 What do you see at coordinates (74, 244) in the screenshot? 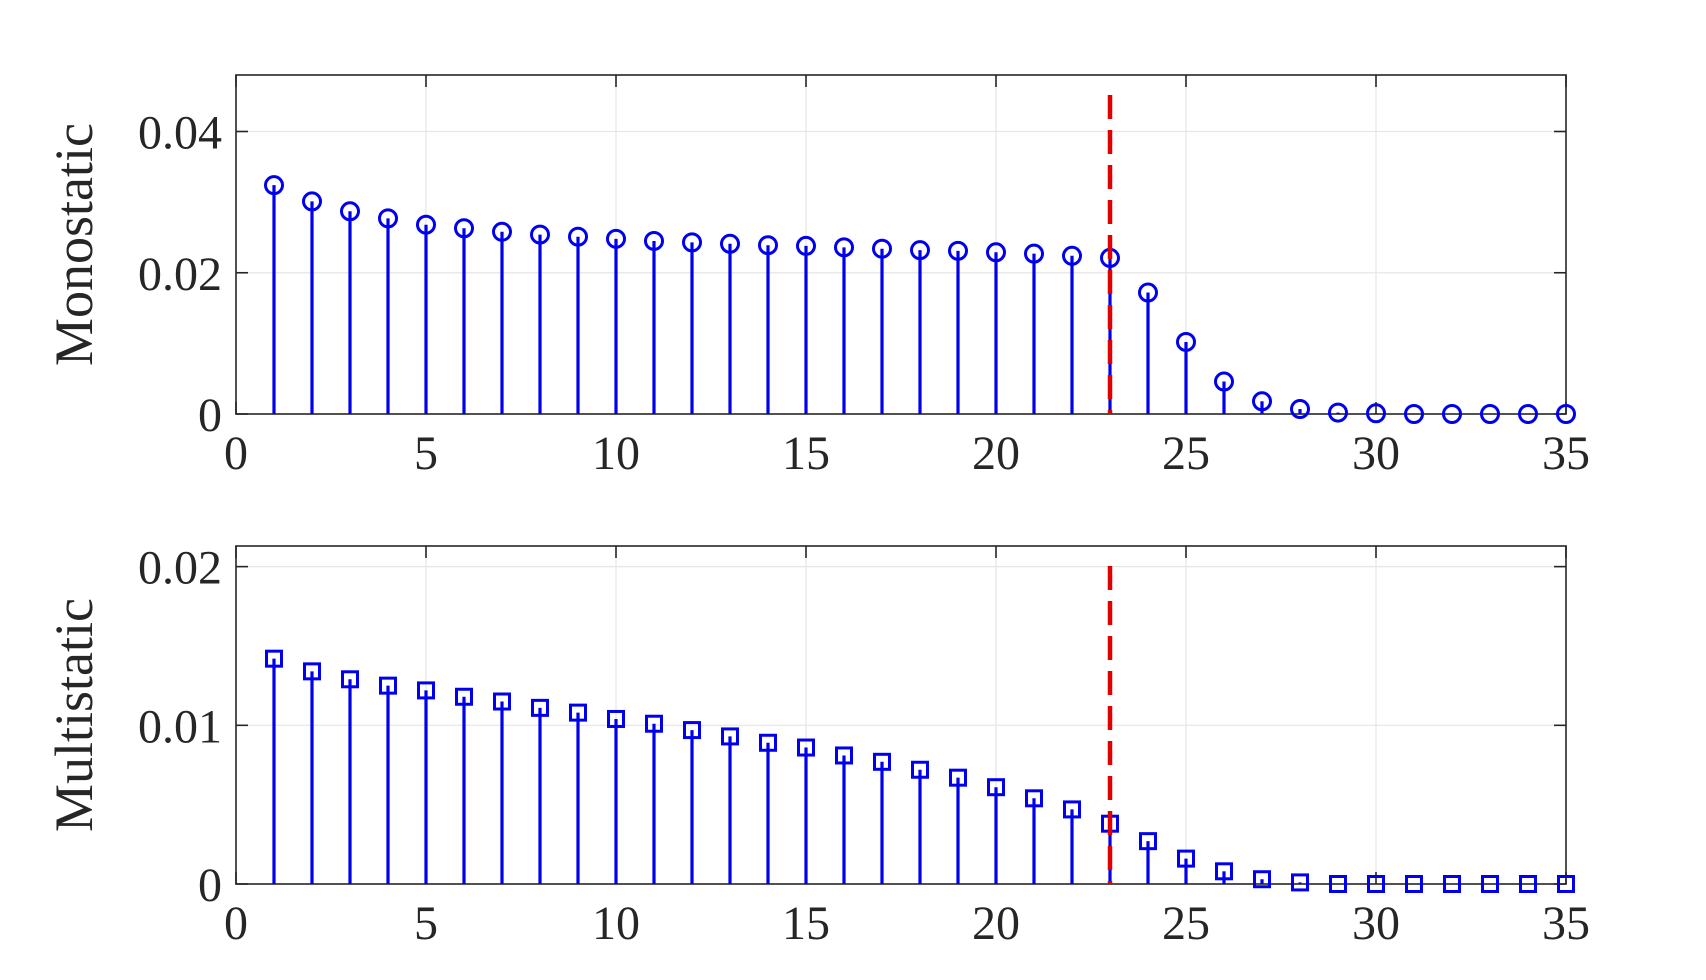
I see `y-axis-title: Monostatic` at bounding box center [74, 244].